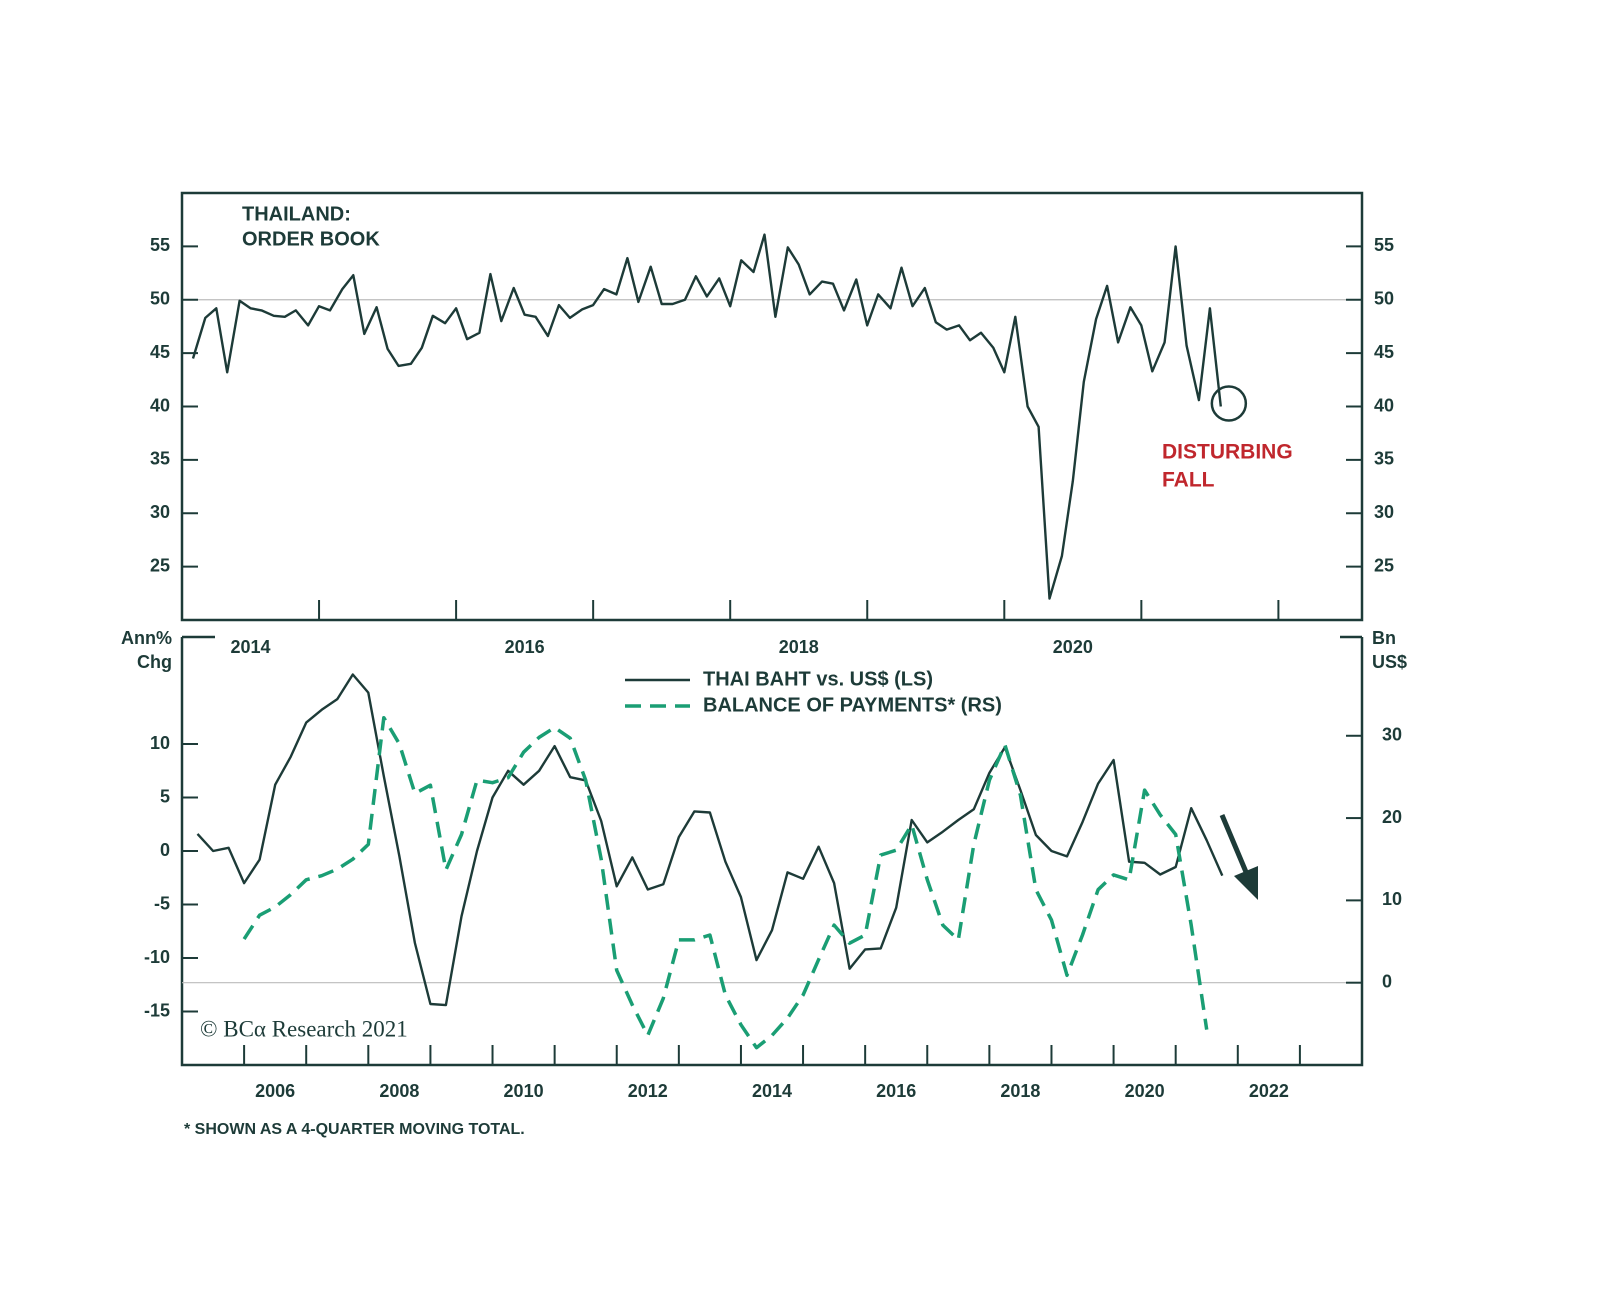 This screenshot has width=1600, height=1296. I want to click on y-tick-label: -5, so click(162, 903).